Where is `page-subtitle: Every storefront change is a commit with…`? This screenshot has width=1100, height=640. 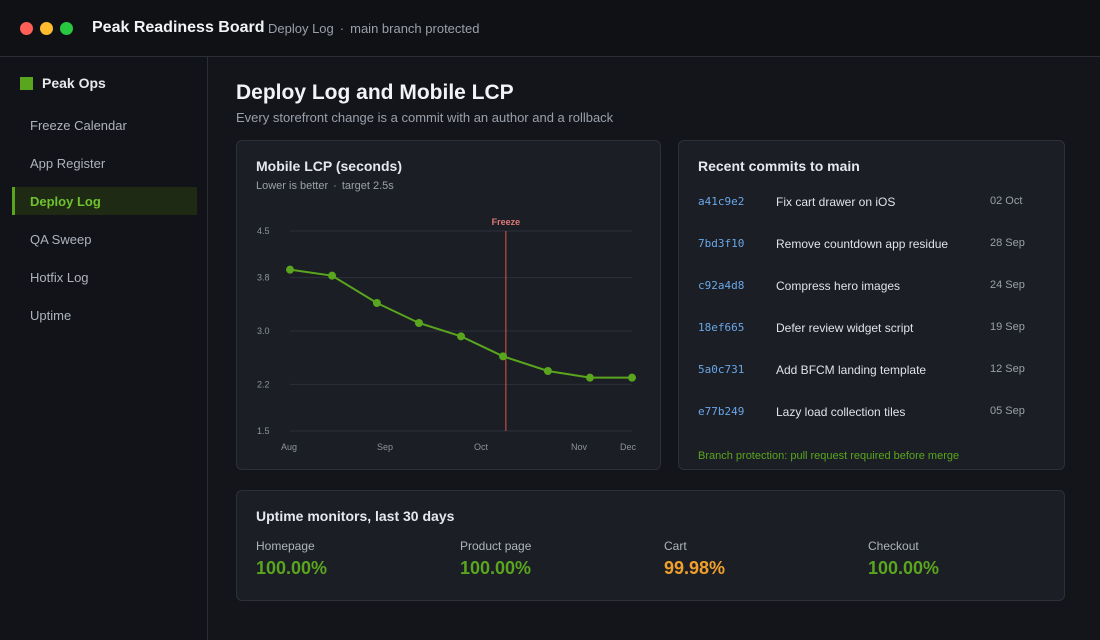
page-subtitle: Every storefront change is a commit with… is located at coordinates (425, 117).